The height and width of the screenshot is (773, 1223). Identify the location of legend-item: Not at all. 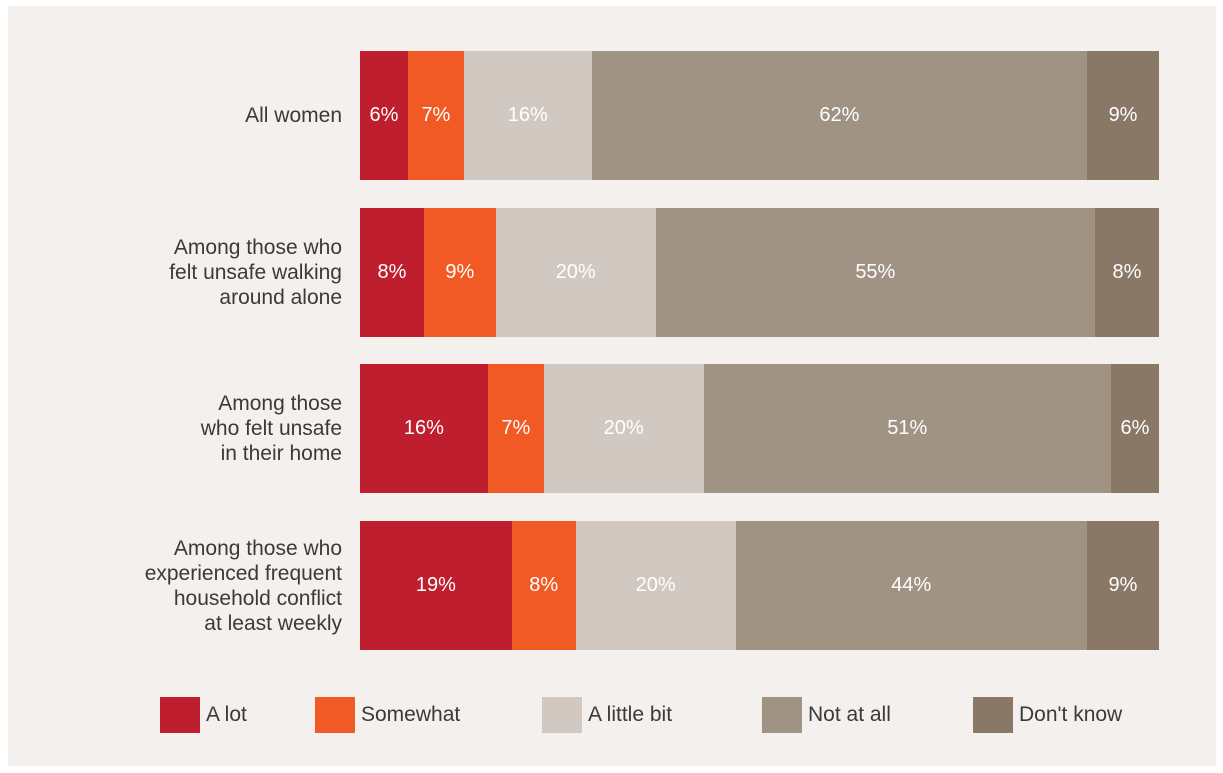
(826, 715).